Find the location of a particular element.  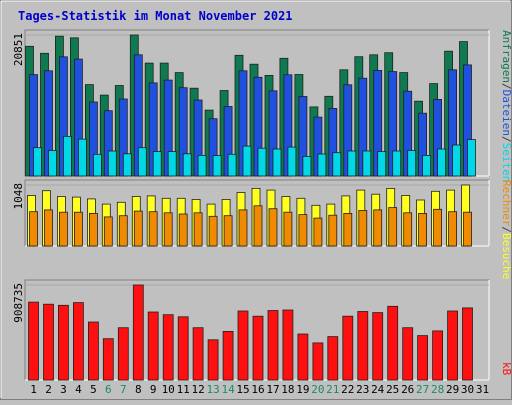

legend-requests: Anfragen/Dateien/Seiten is located at coordinates (506, 106).